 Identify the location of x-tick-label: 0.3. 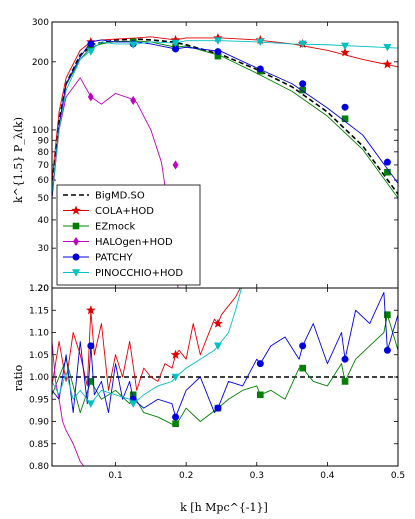
(257, 476).